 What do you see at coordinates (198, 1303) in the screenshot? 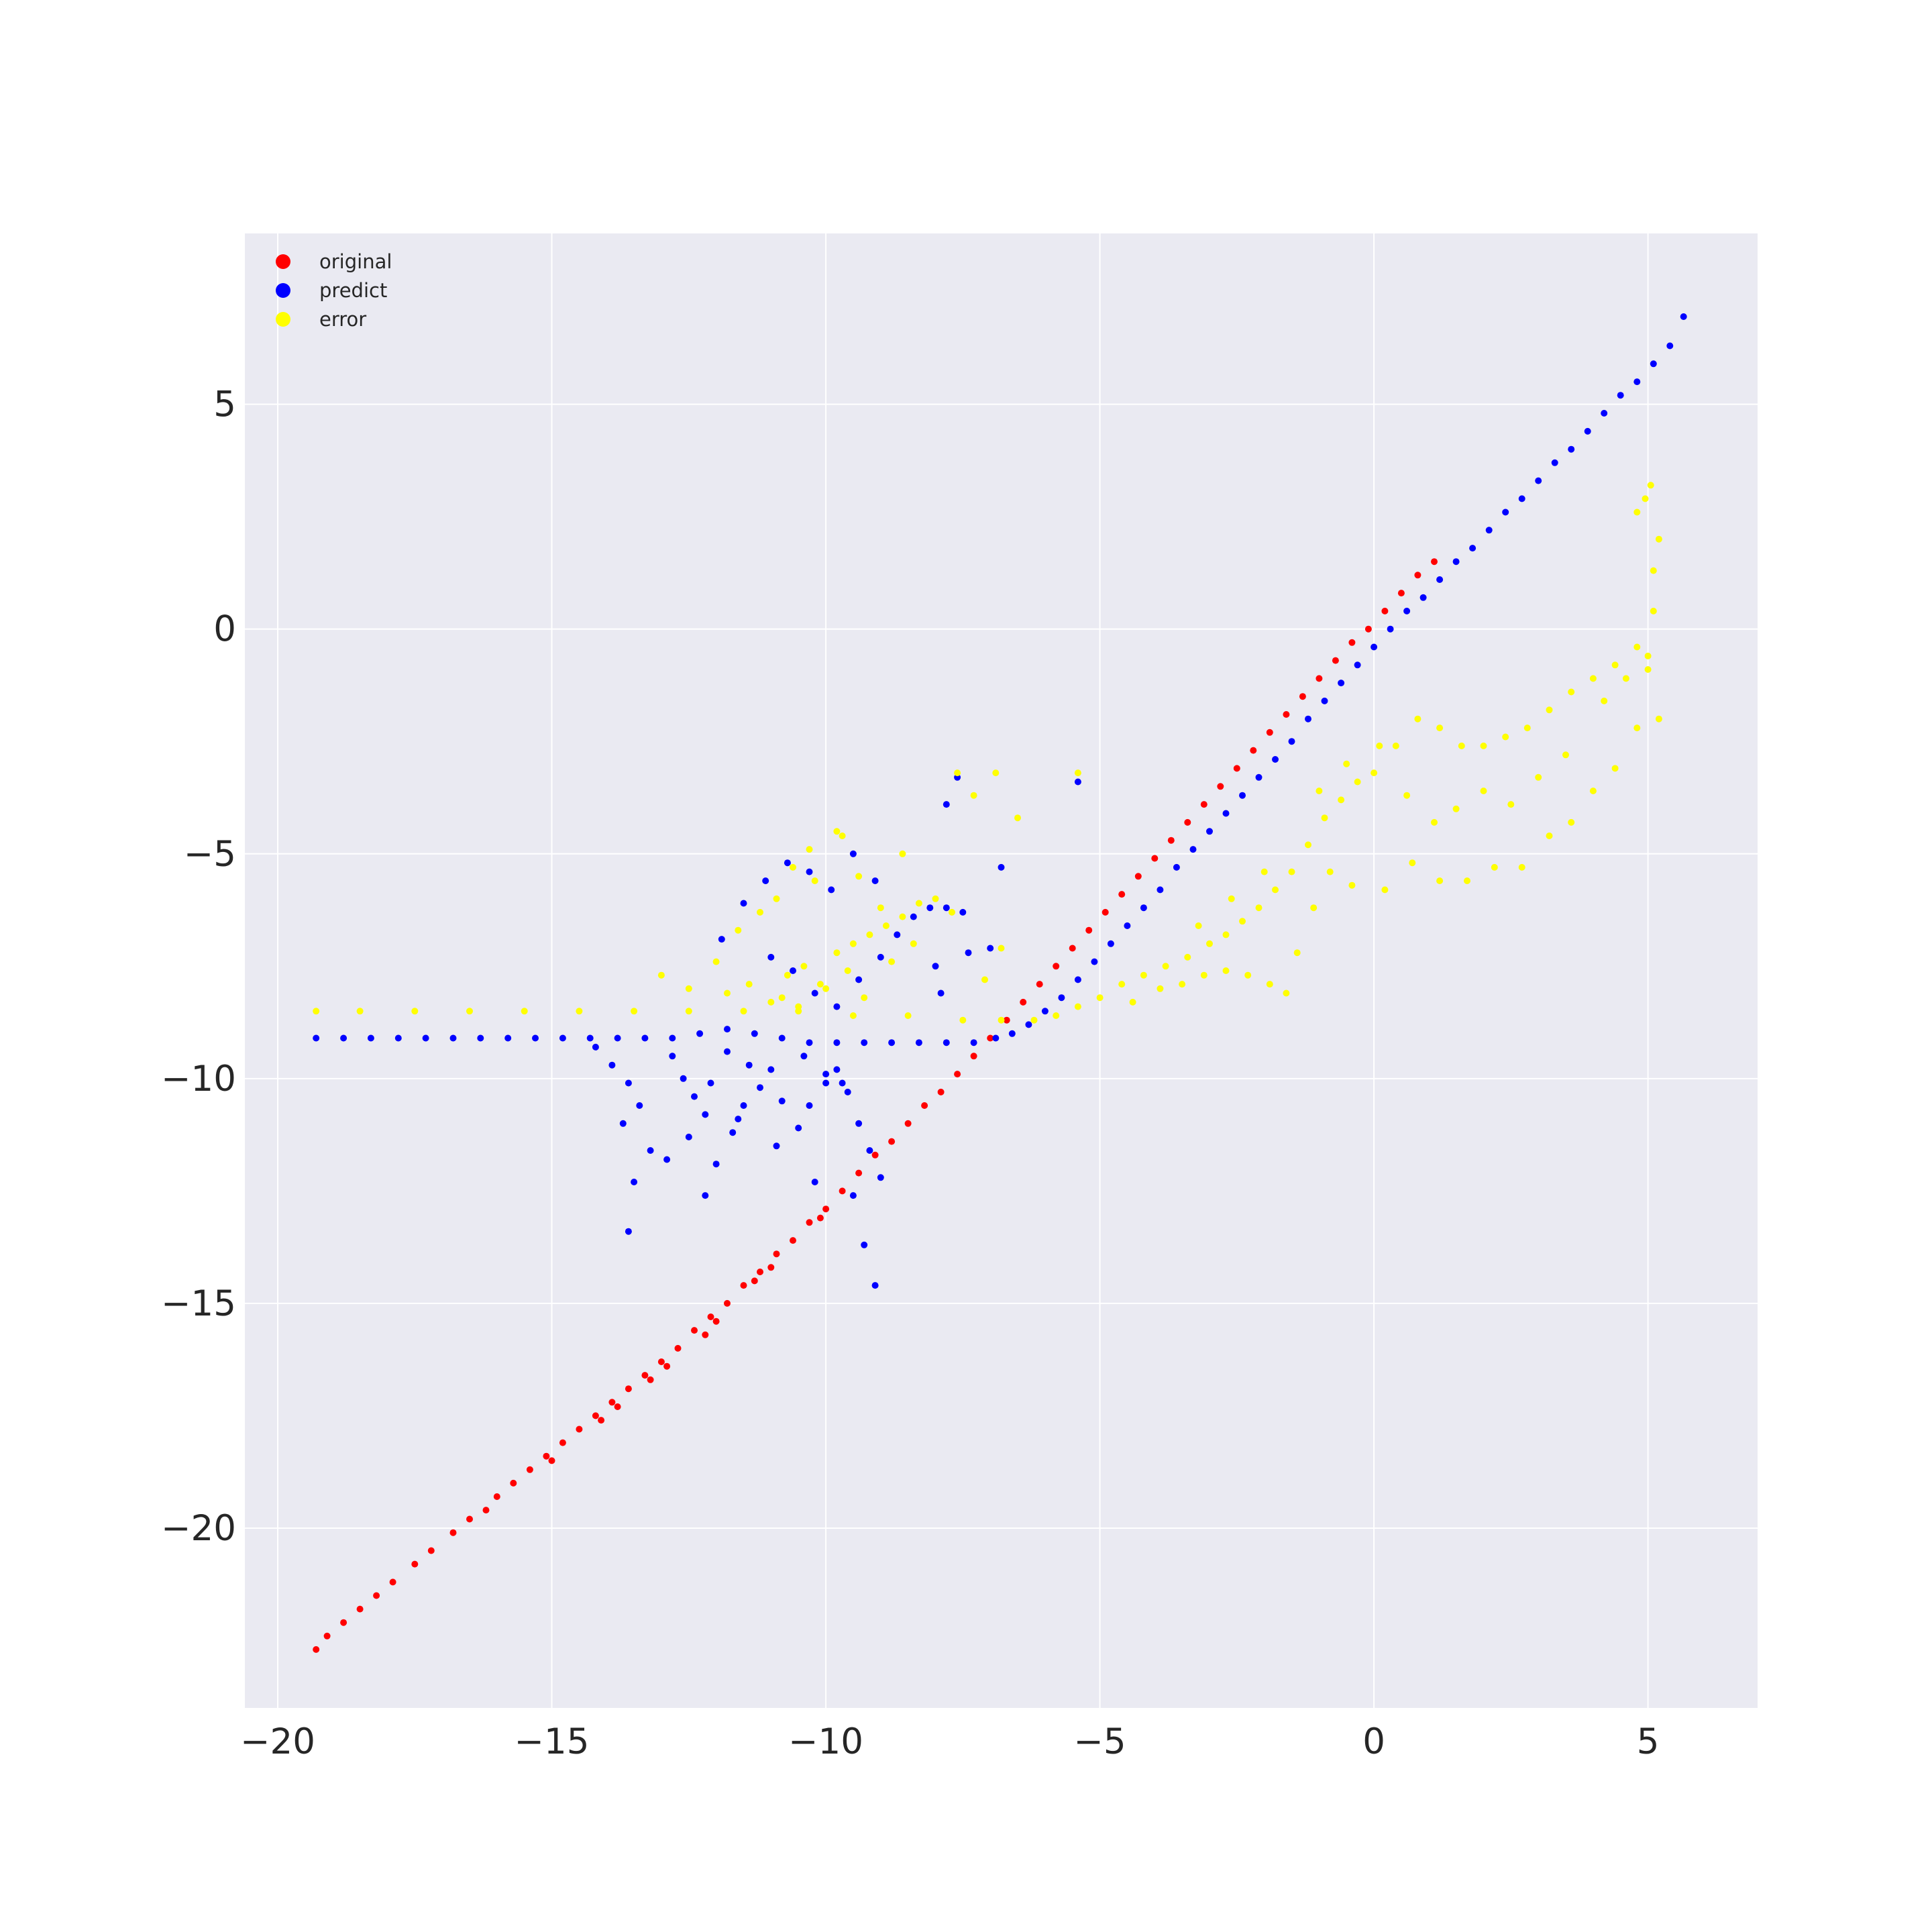
I see `y-tick-label: −15` at bounding box center [198, 1303].